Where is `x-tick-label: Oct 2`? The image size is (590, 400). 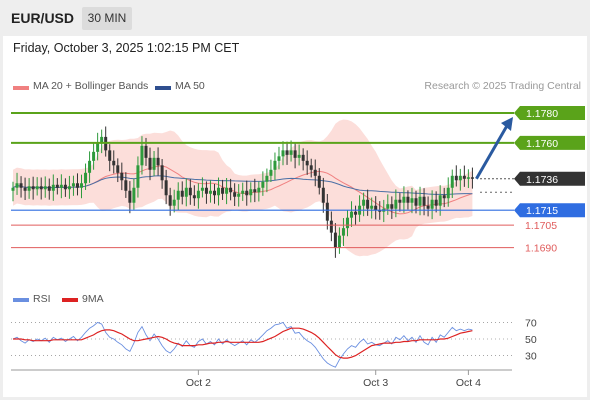 x-tick-label: Oct 2 is located at coordinates (198, 383).